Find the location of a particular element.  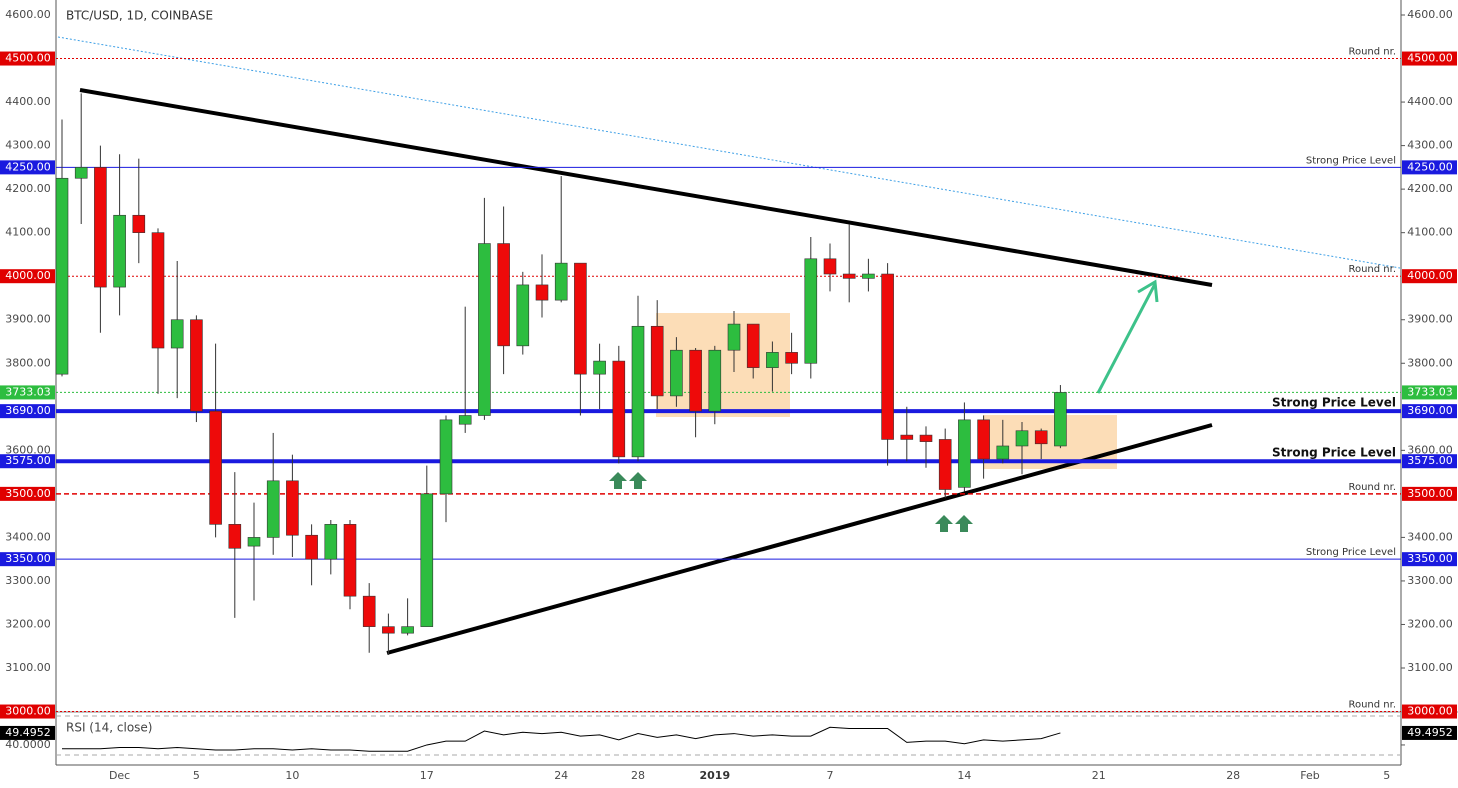

y-tick-label: 3200.00 is located at coordinates (1430, 623).